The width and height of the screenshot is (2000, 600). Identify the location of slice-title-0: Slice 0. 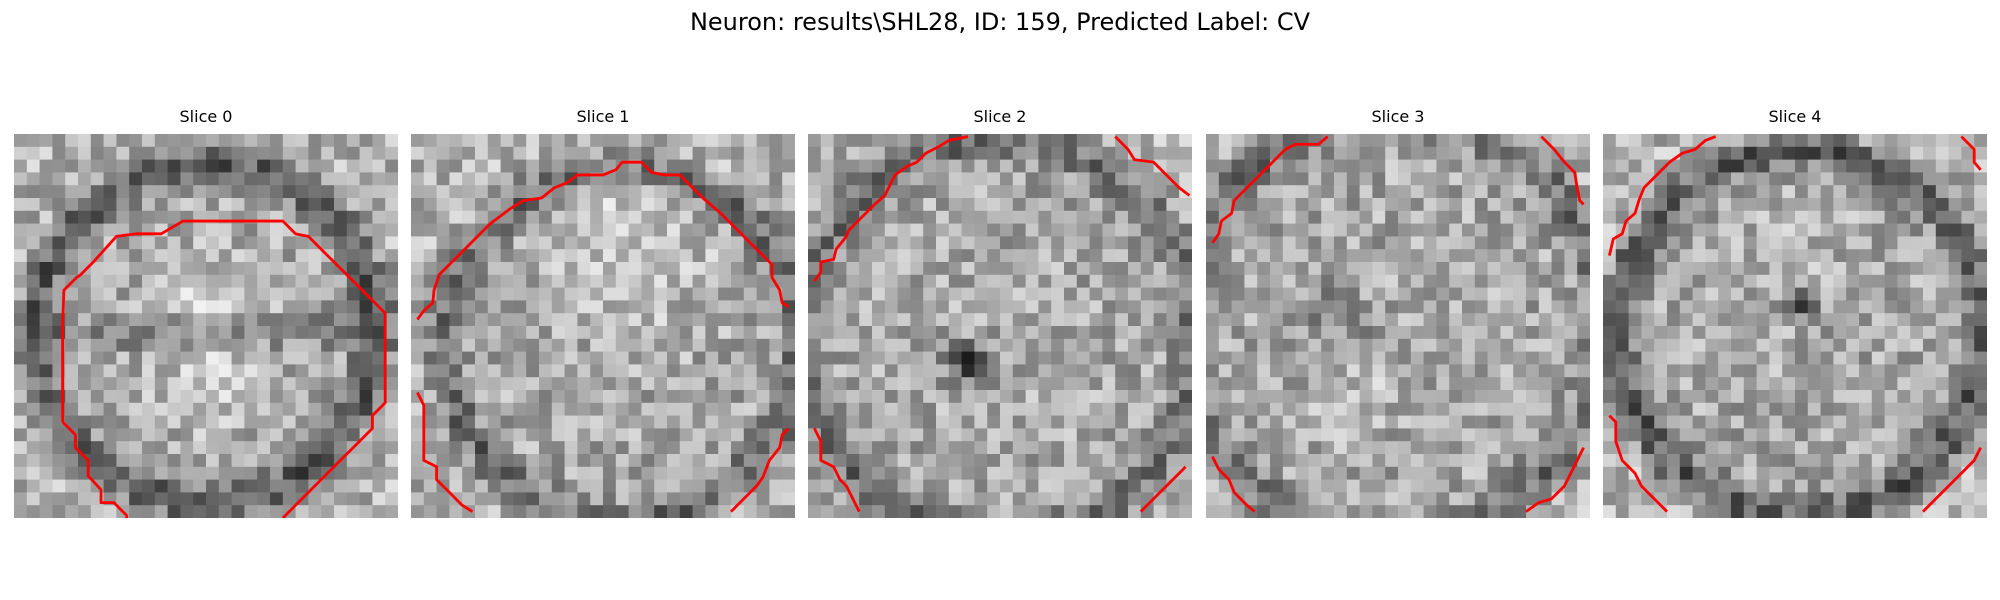
(206, 117).